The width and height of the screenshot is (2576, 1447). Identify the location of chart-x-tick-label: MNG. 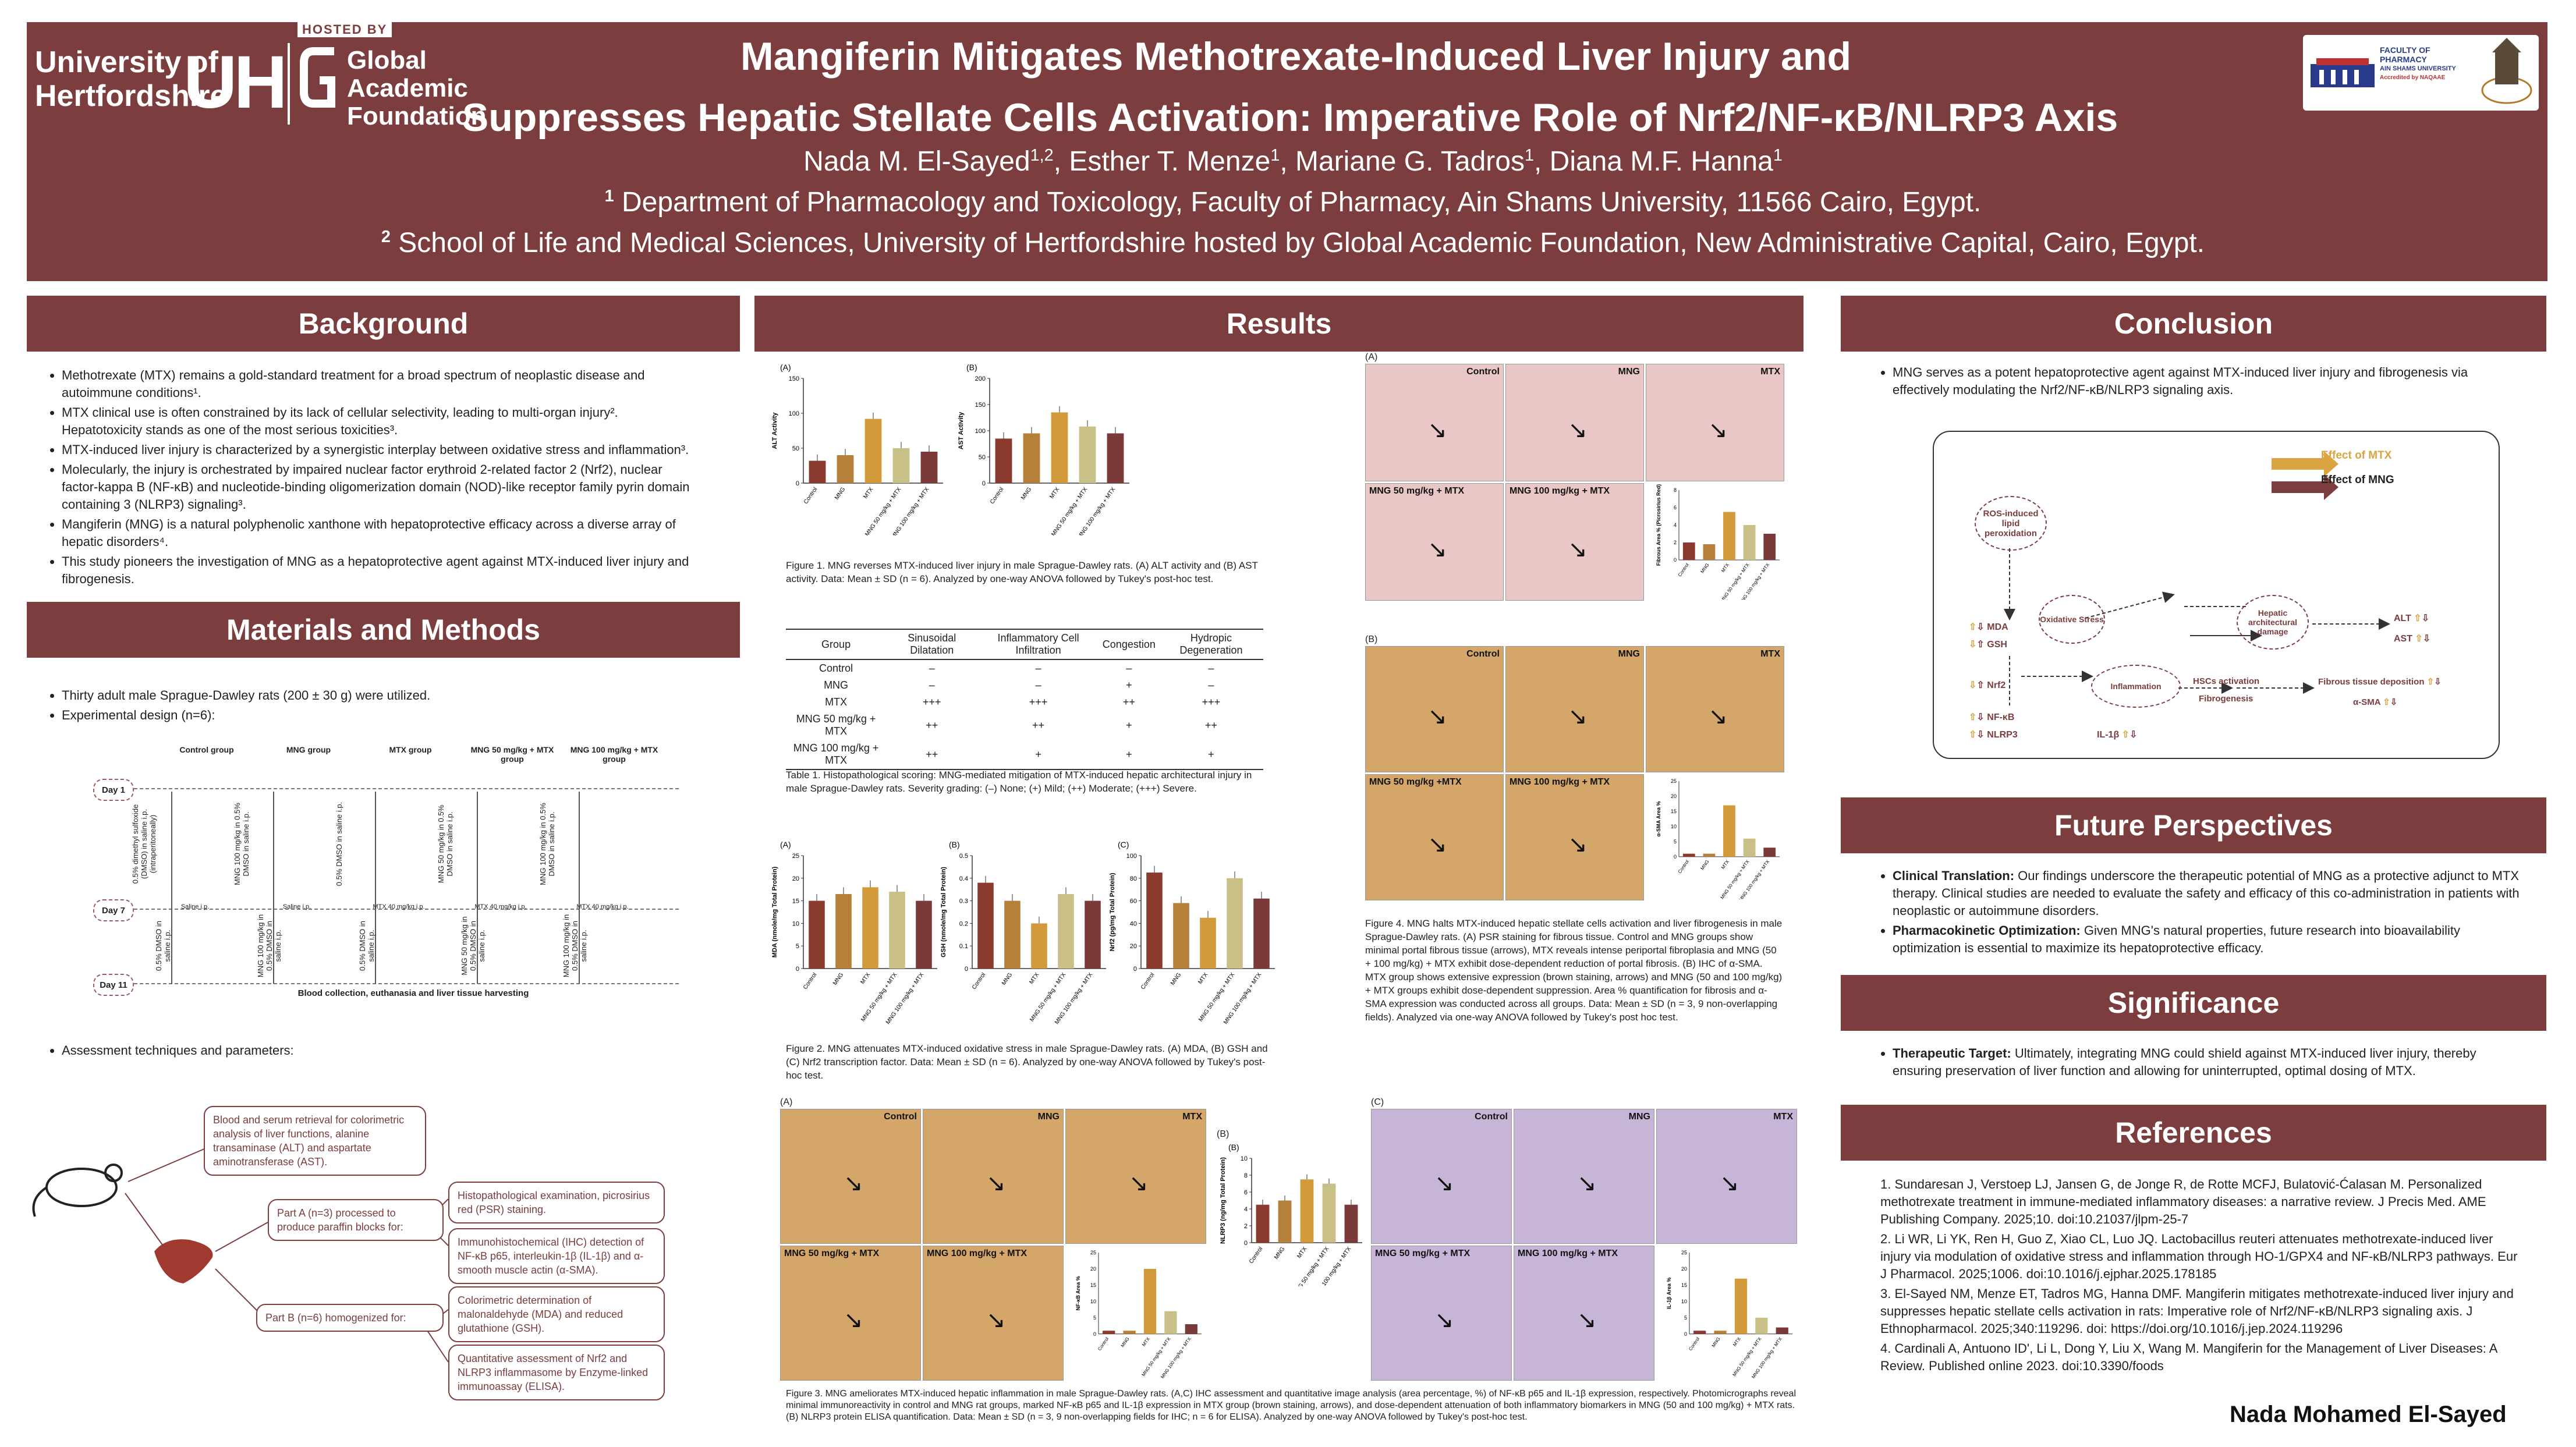
(1007, 979).